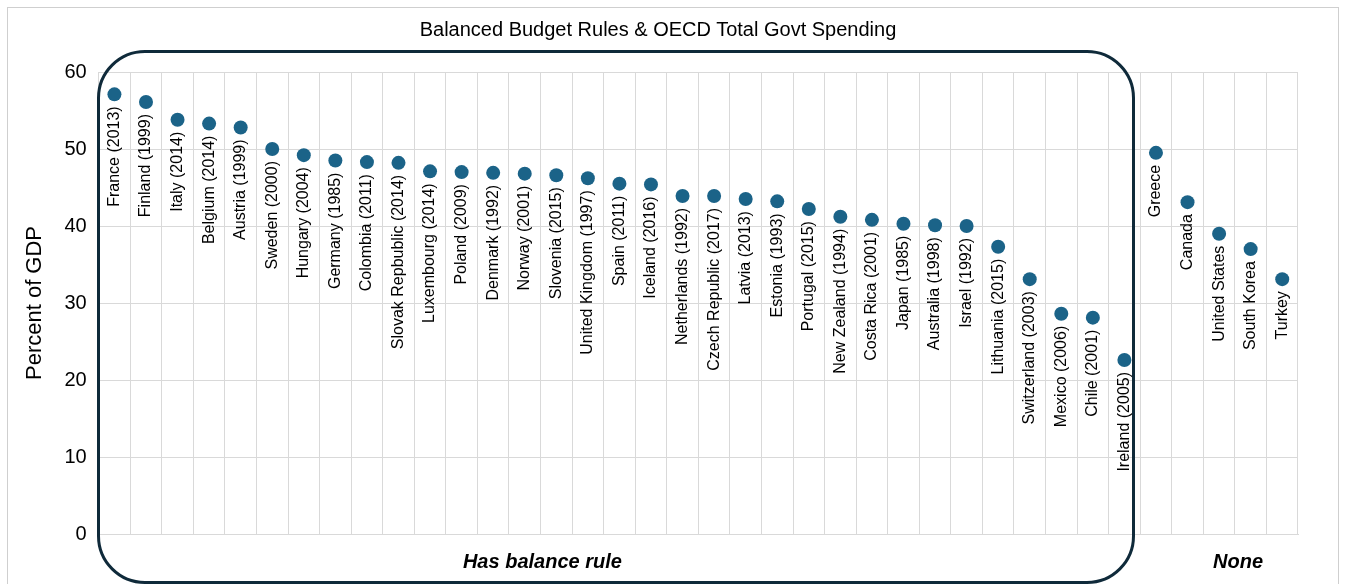  I want to click on text: Has balance rule, so click(542, 560).